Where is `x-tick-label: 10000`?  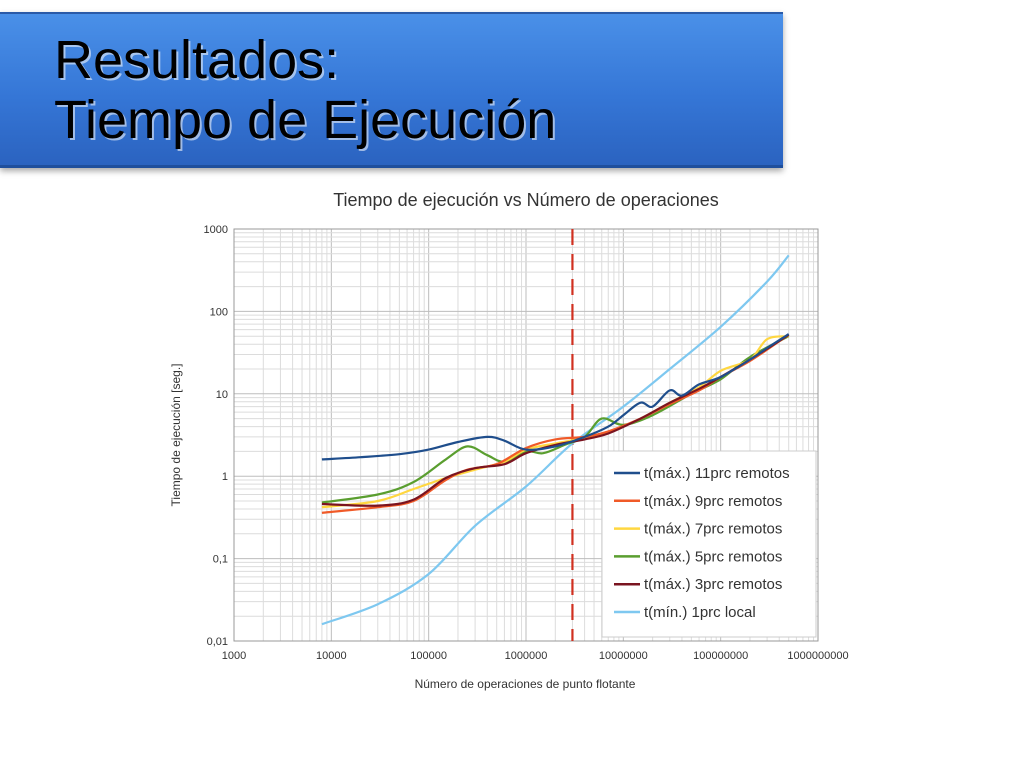
x-tick-label: 10000 is located at coordinates (331, 656).